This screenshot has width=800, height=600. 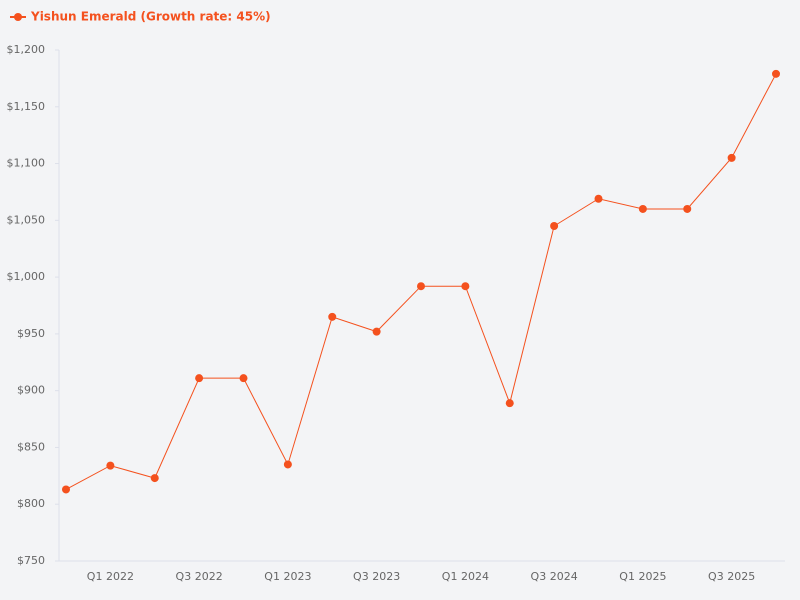 I want to click on y-tick-label: $800, so click(x=31, y=503).